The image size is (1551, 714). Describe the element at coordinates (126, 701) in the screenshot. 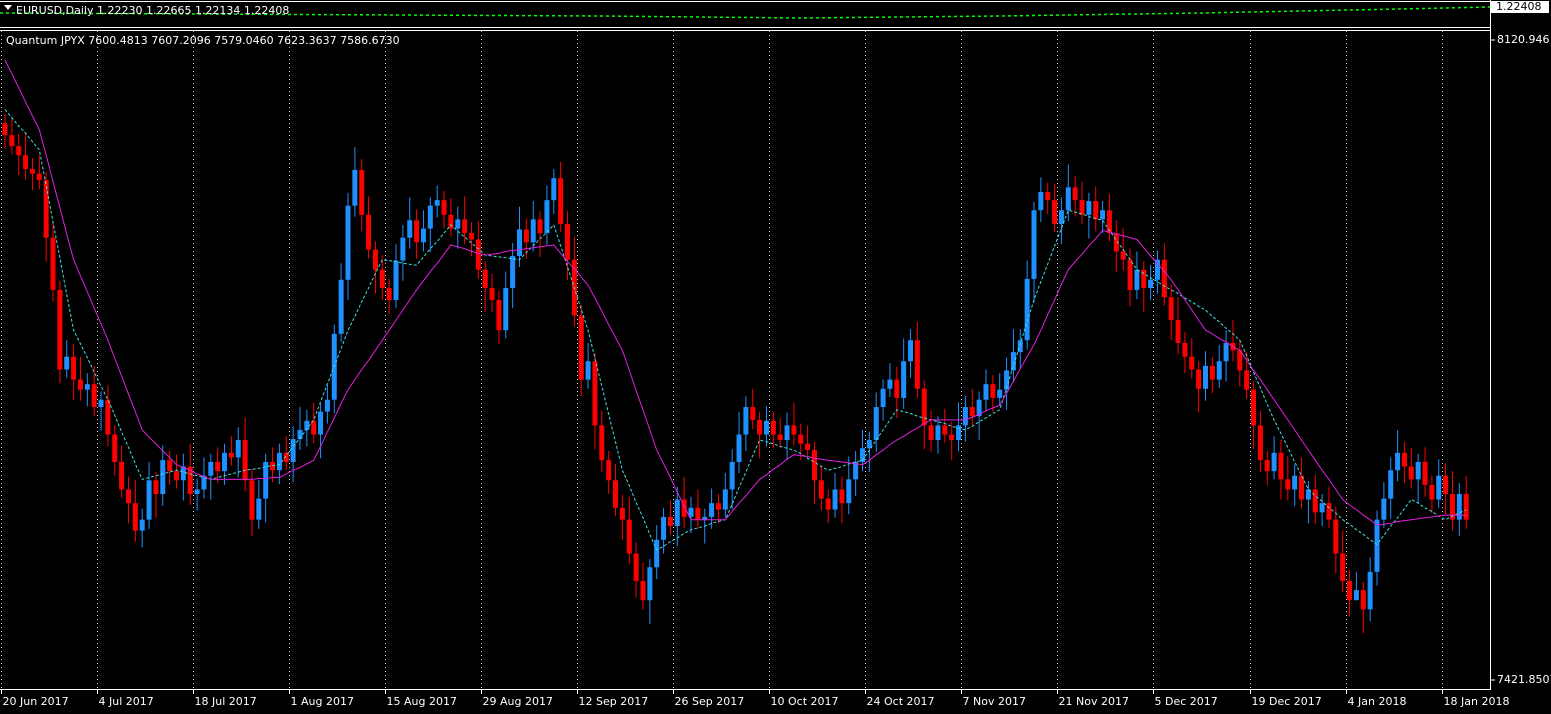

I see `x-tick-label: 4 Jul 2017` at that location.